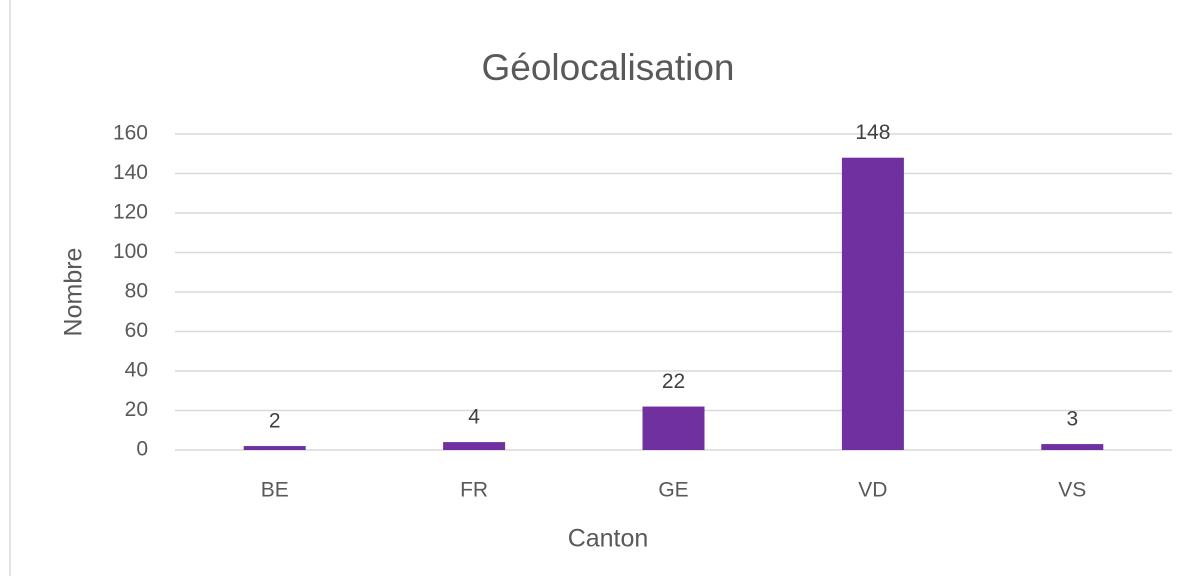 The image size is (1198, 576). What do you see at coordinates (872, 132) in the screenshot?
I see `data-label: 148` at bounding box center [872, 132].